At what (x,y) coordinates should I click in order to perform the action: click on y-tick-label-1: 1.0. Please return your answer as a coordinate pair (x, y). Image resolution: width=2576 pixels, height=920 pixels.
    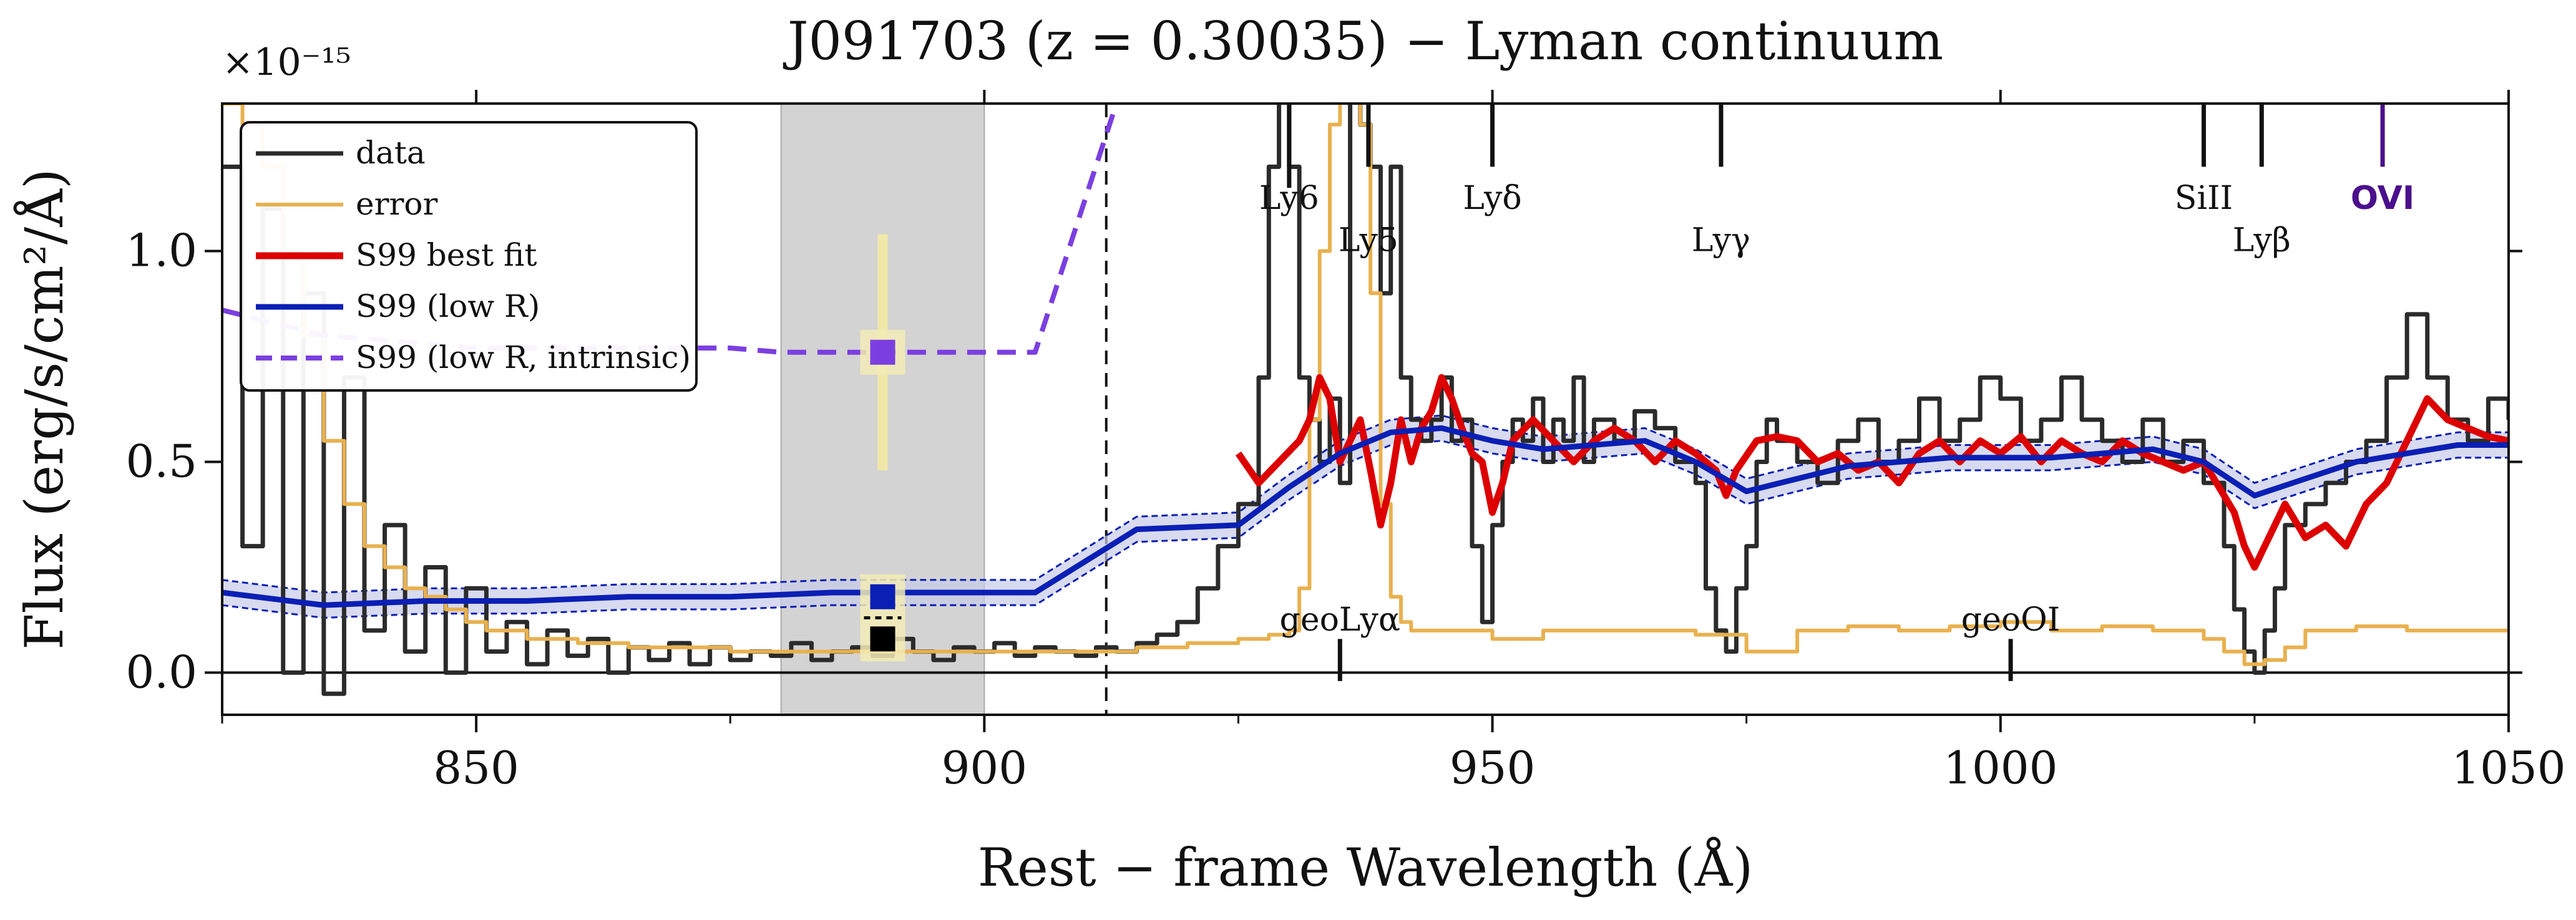
    Looking at the image, I should click on (161, 251).